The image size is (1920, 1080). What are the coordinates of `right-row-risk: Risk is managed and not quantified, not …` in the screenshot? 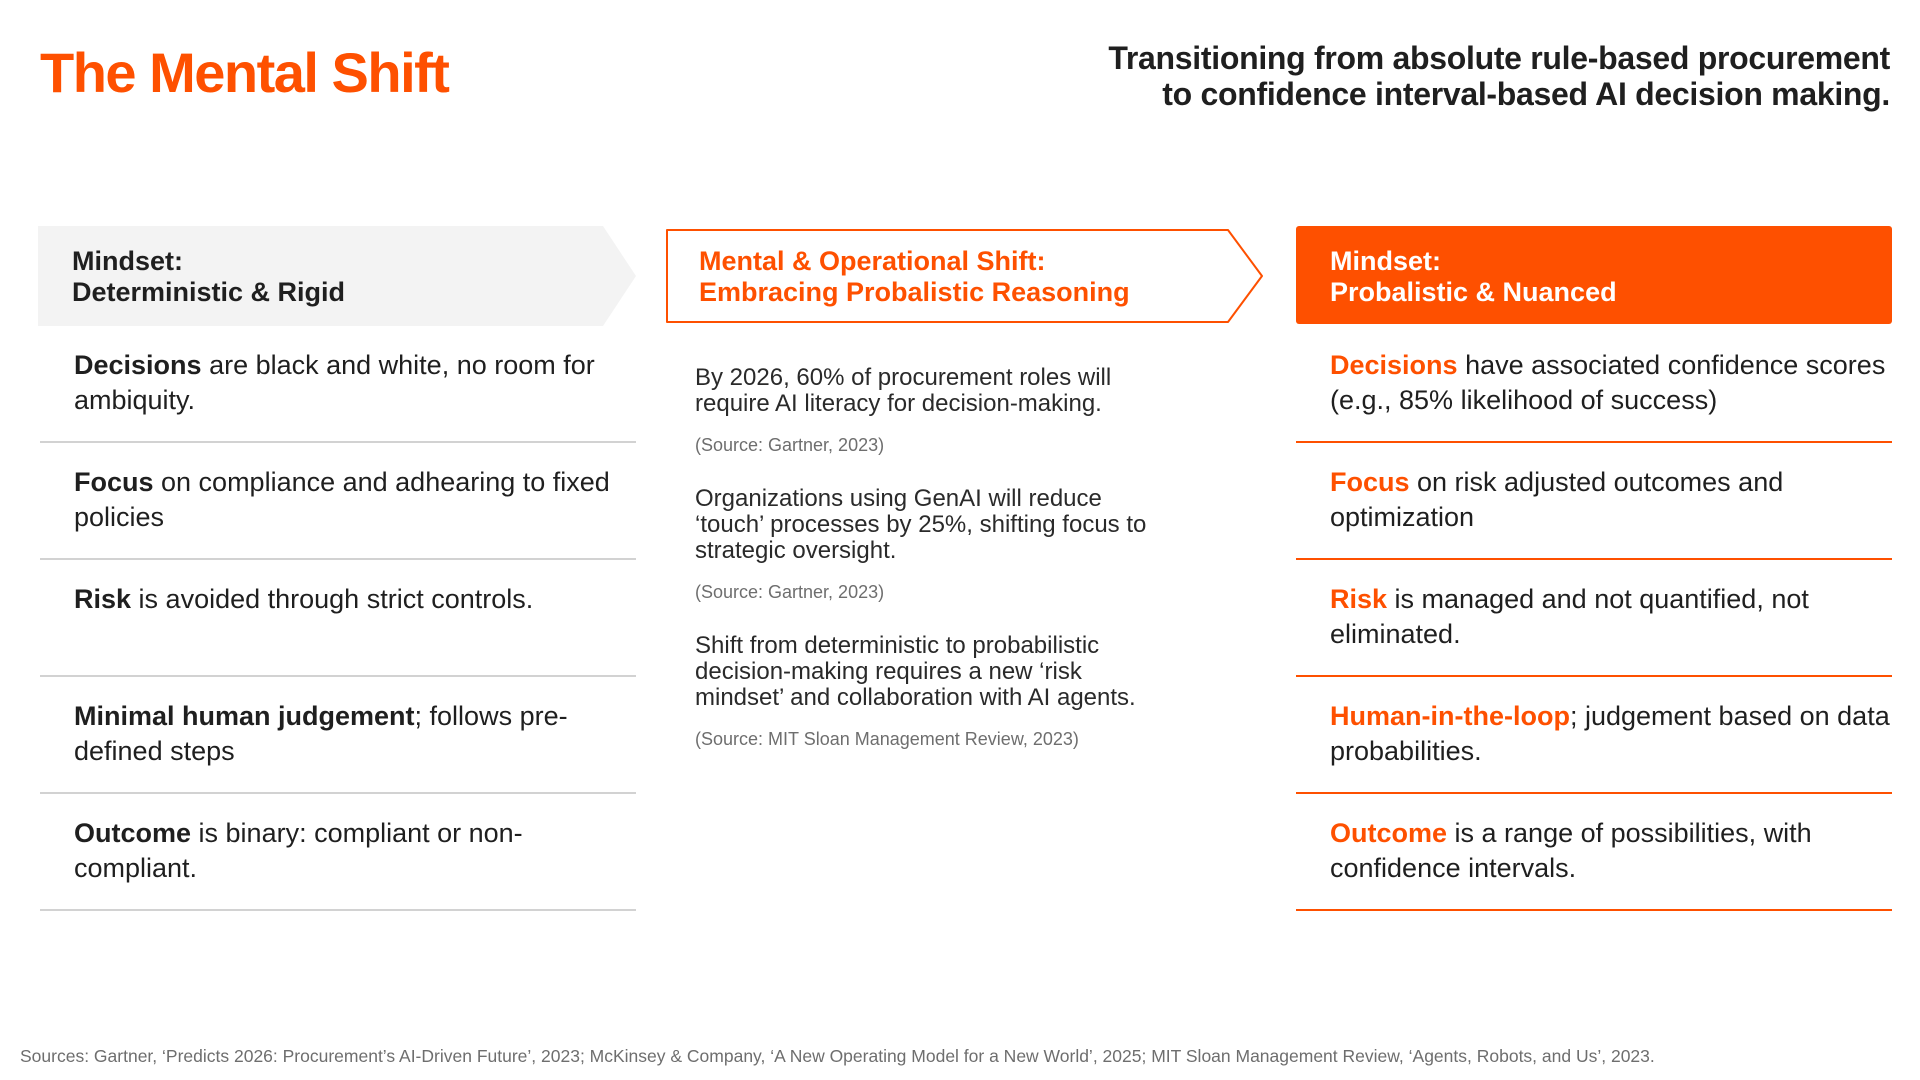 It's located at (1594, 618).